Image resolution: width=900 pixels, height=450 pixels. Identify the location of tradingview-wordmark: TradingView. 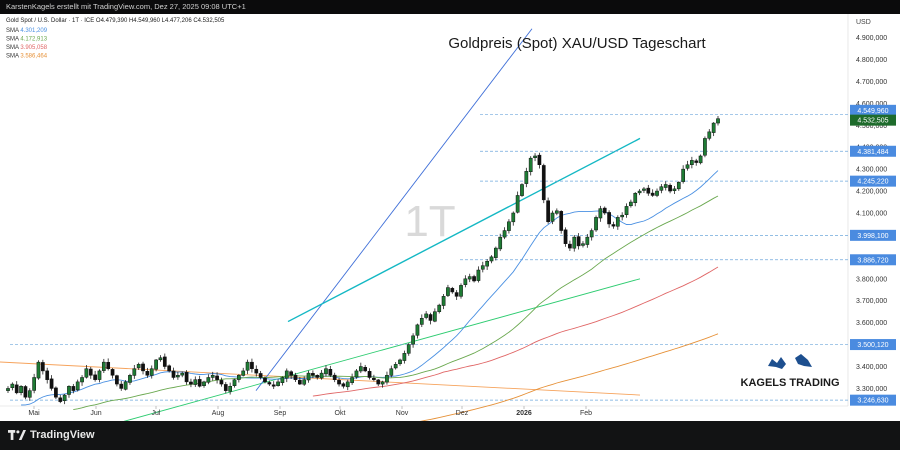
(62, 435).